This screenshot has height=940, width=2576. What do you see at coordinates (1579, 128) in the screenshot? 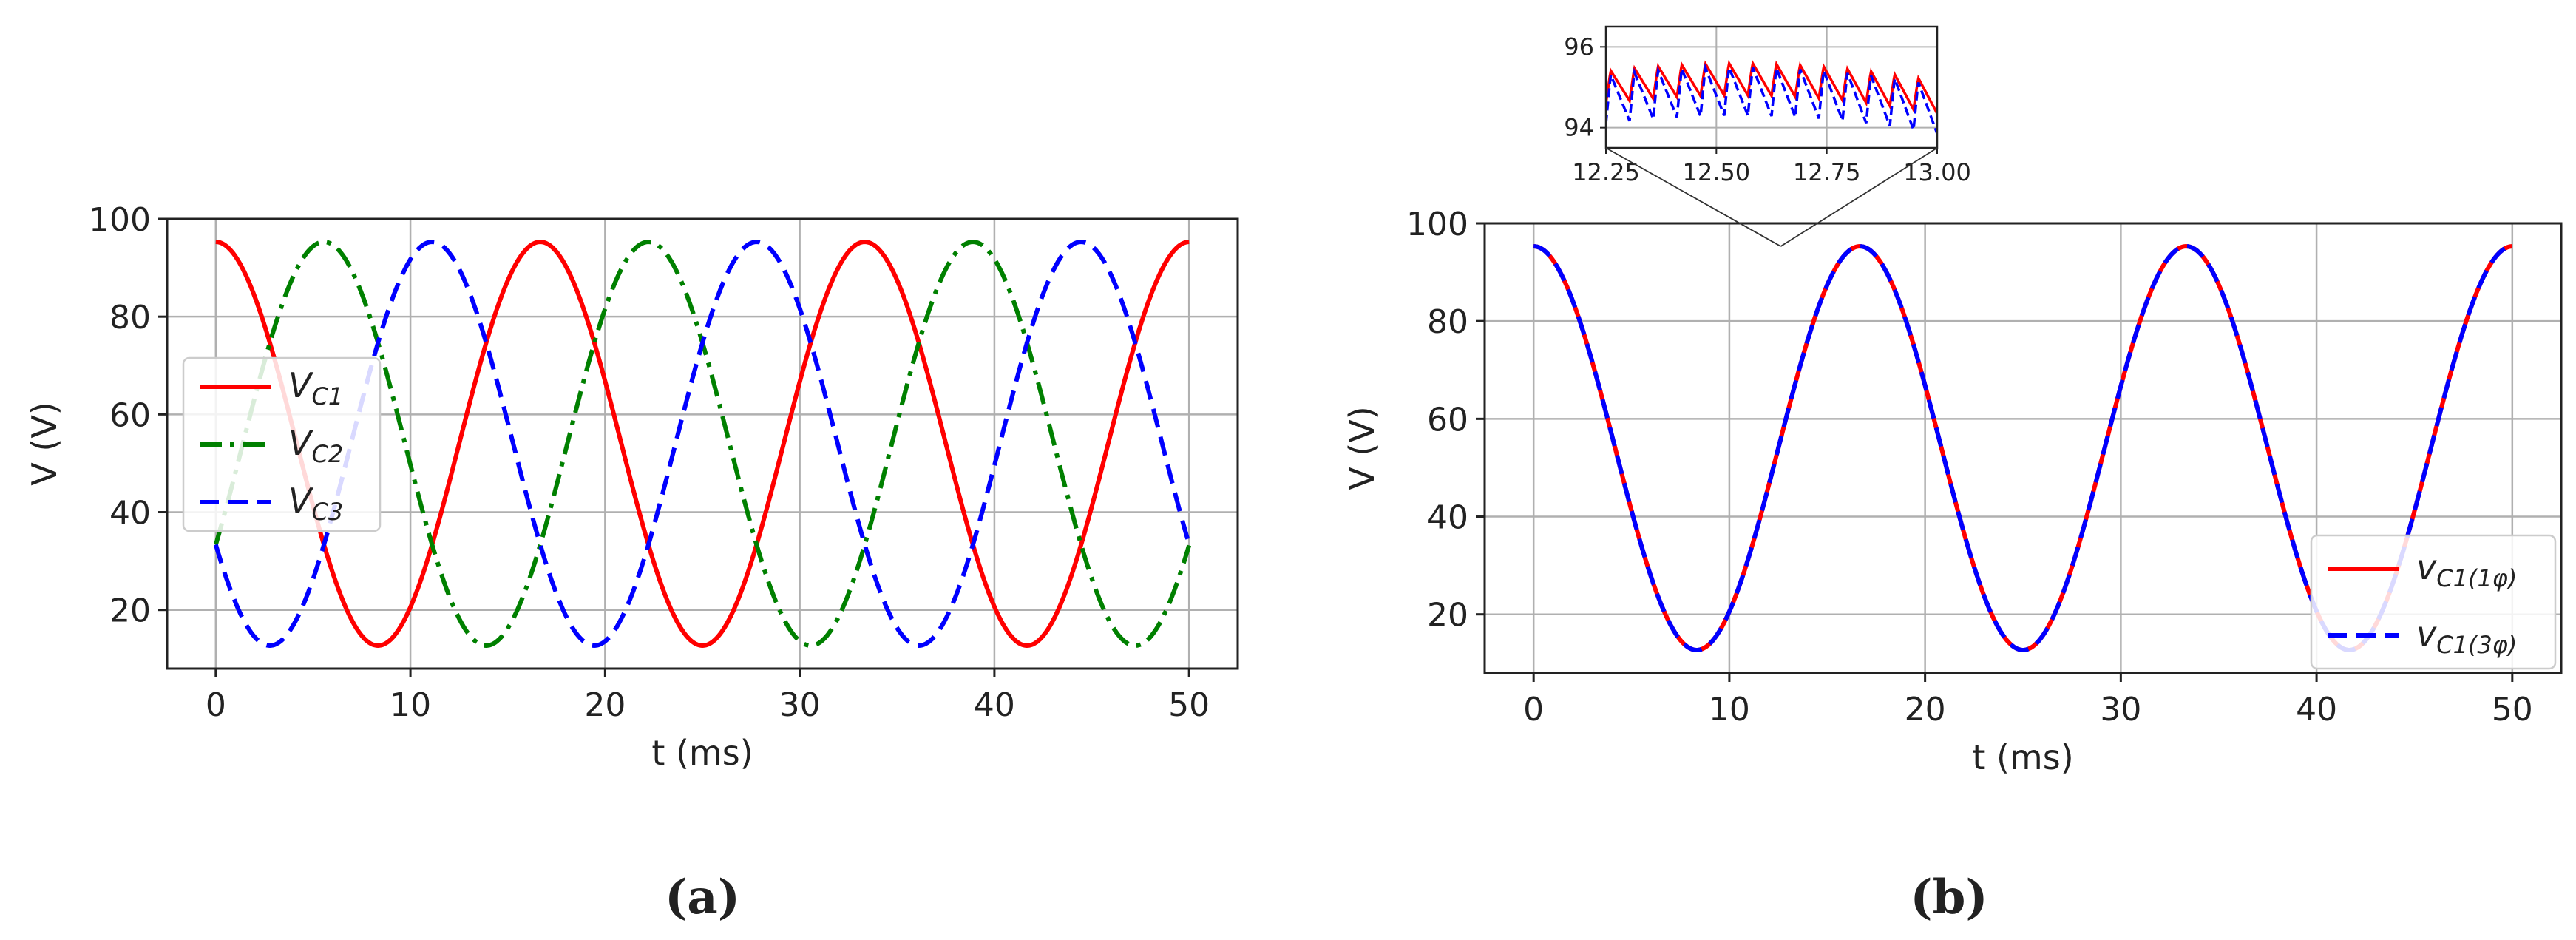
I see `inset-y-tick-label: 94` at bounding box center [1579, 128].